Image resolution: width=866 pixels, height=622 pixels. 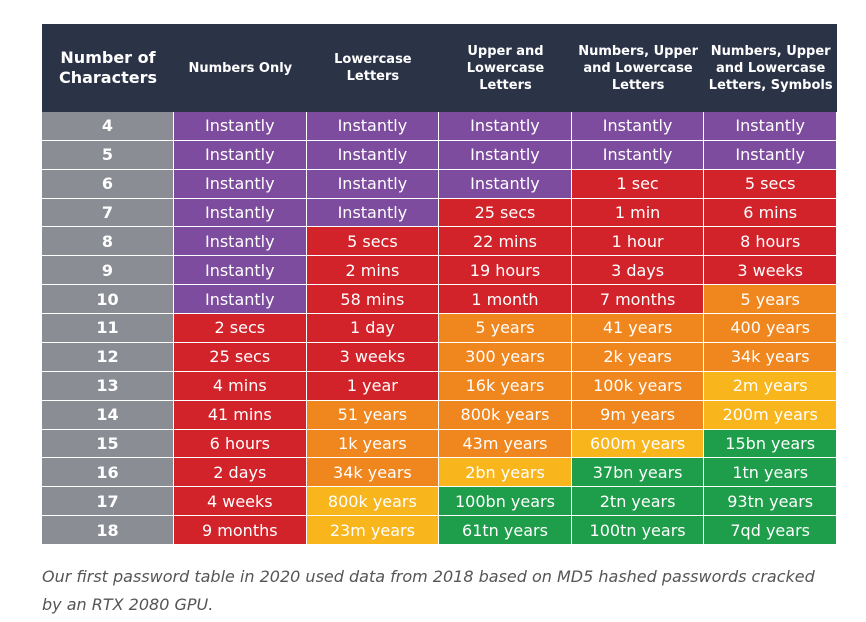 What do you see at coordinates (505, 444) in the screenshot?
I see `table-cell: 43m years` at bounding box center [505, 444].